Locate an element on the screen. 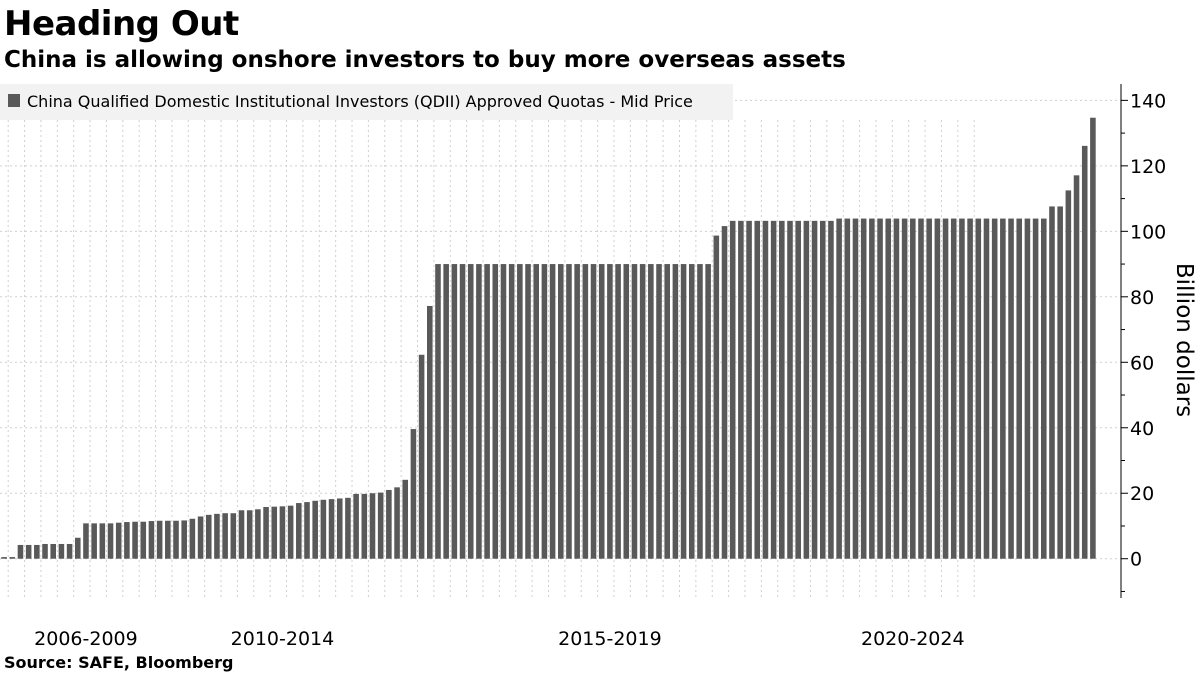 This screenshot has width=1200, height=675. y-tick-label: 120 is located at coordinates (1148, 167).